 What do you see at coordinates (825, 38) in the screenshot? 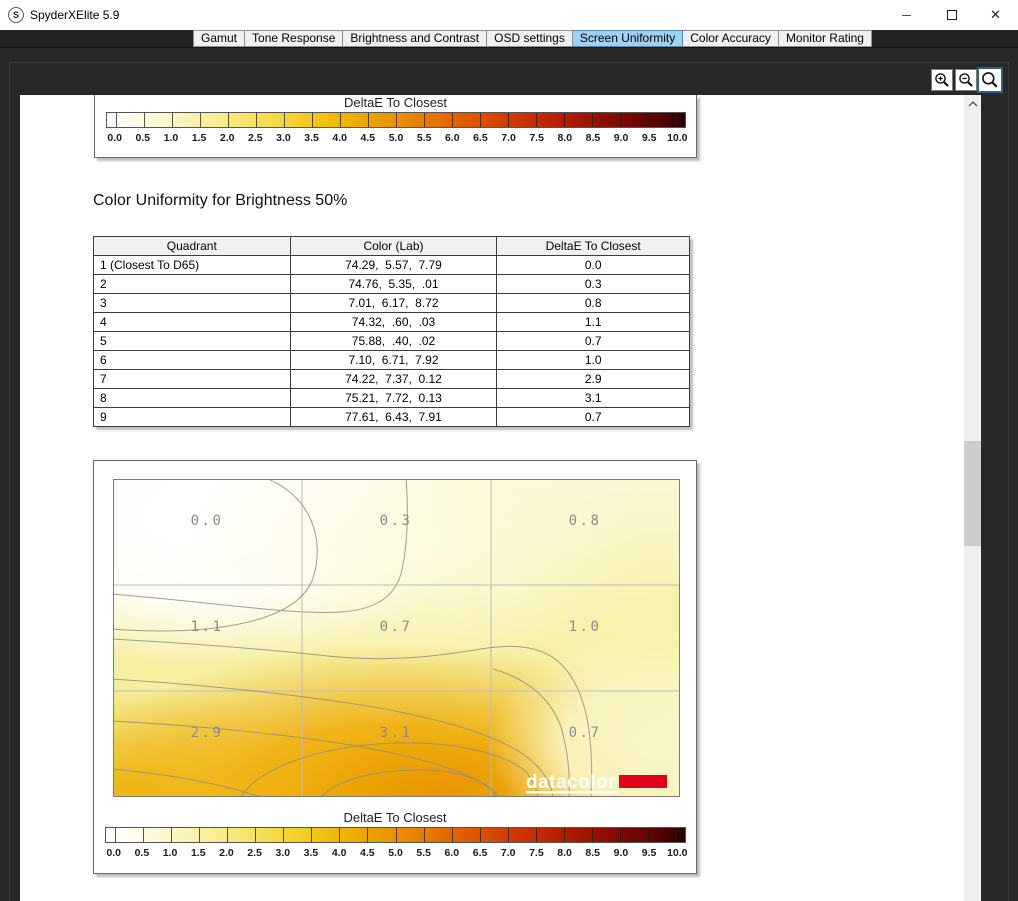
I see `tab-monitor-rating: Monitor Rating` at bounding box center [825, 38].